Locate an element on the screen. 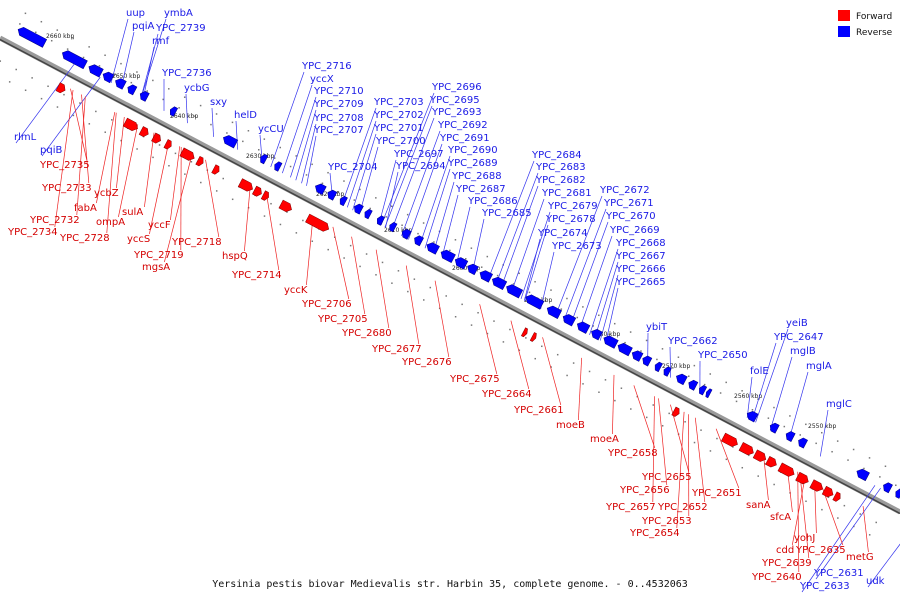 This screenshot has width=900, height=600. gene-label-ypc-2686: YPC_2686 is located at coordinates (492, 201).